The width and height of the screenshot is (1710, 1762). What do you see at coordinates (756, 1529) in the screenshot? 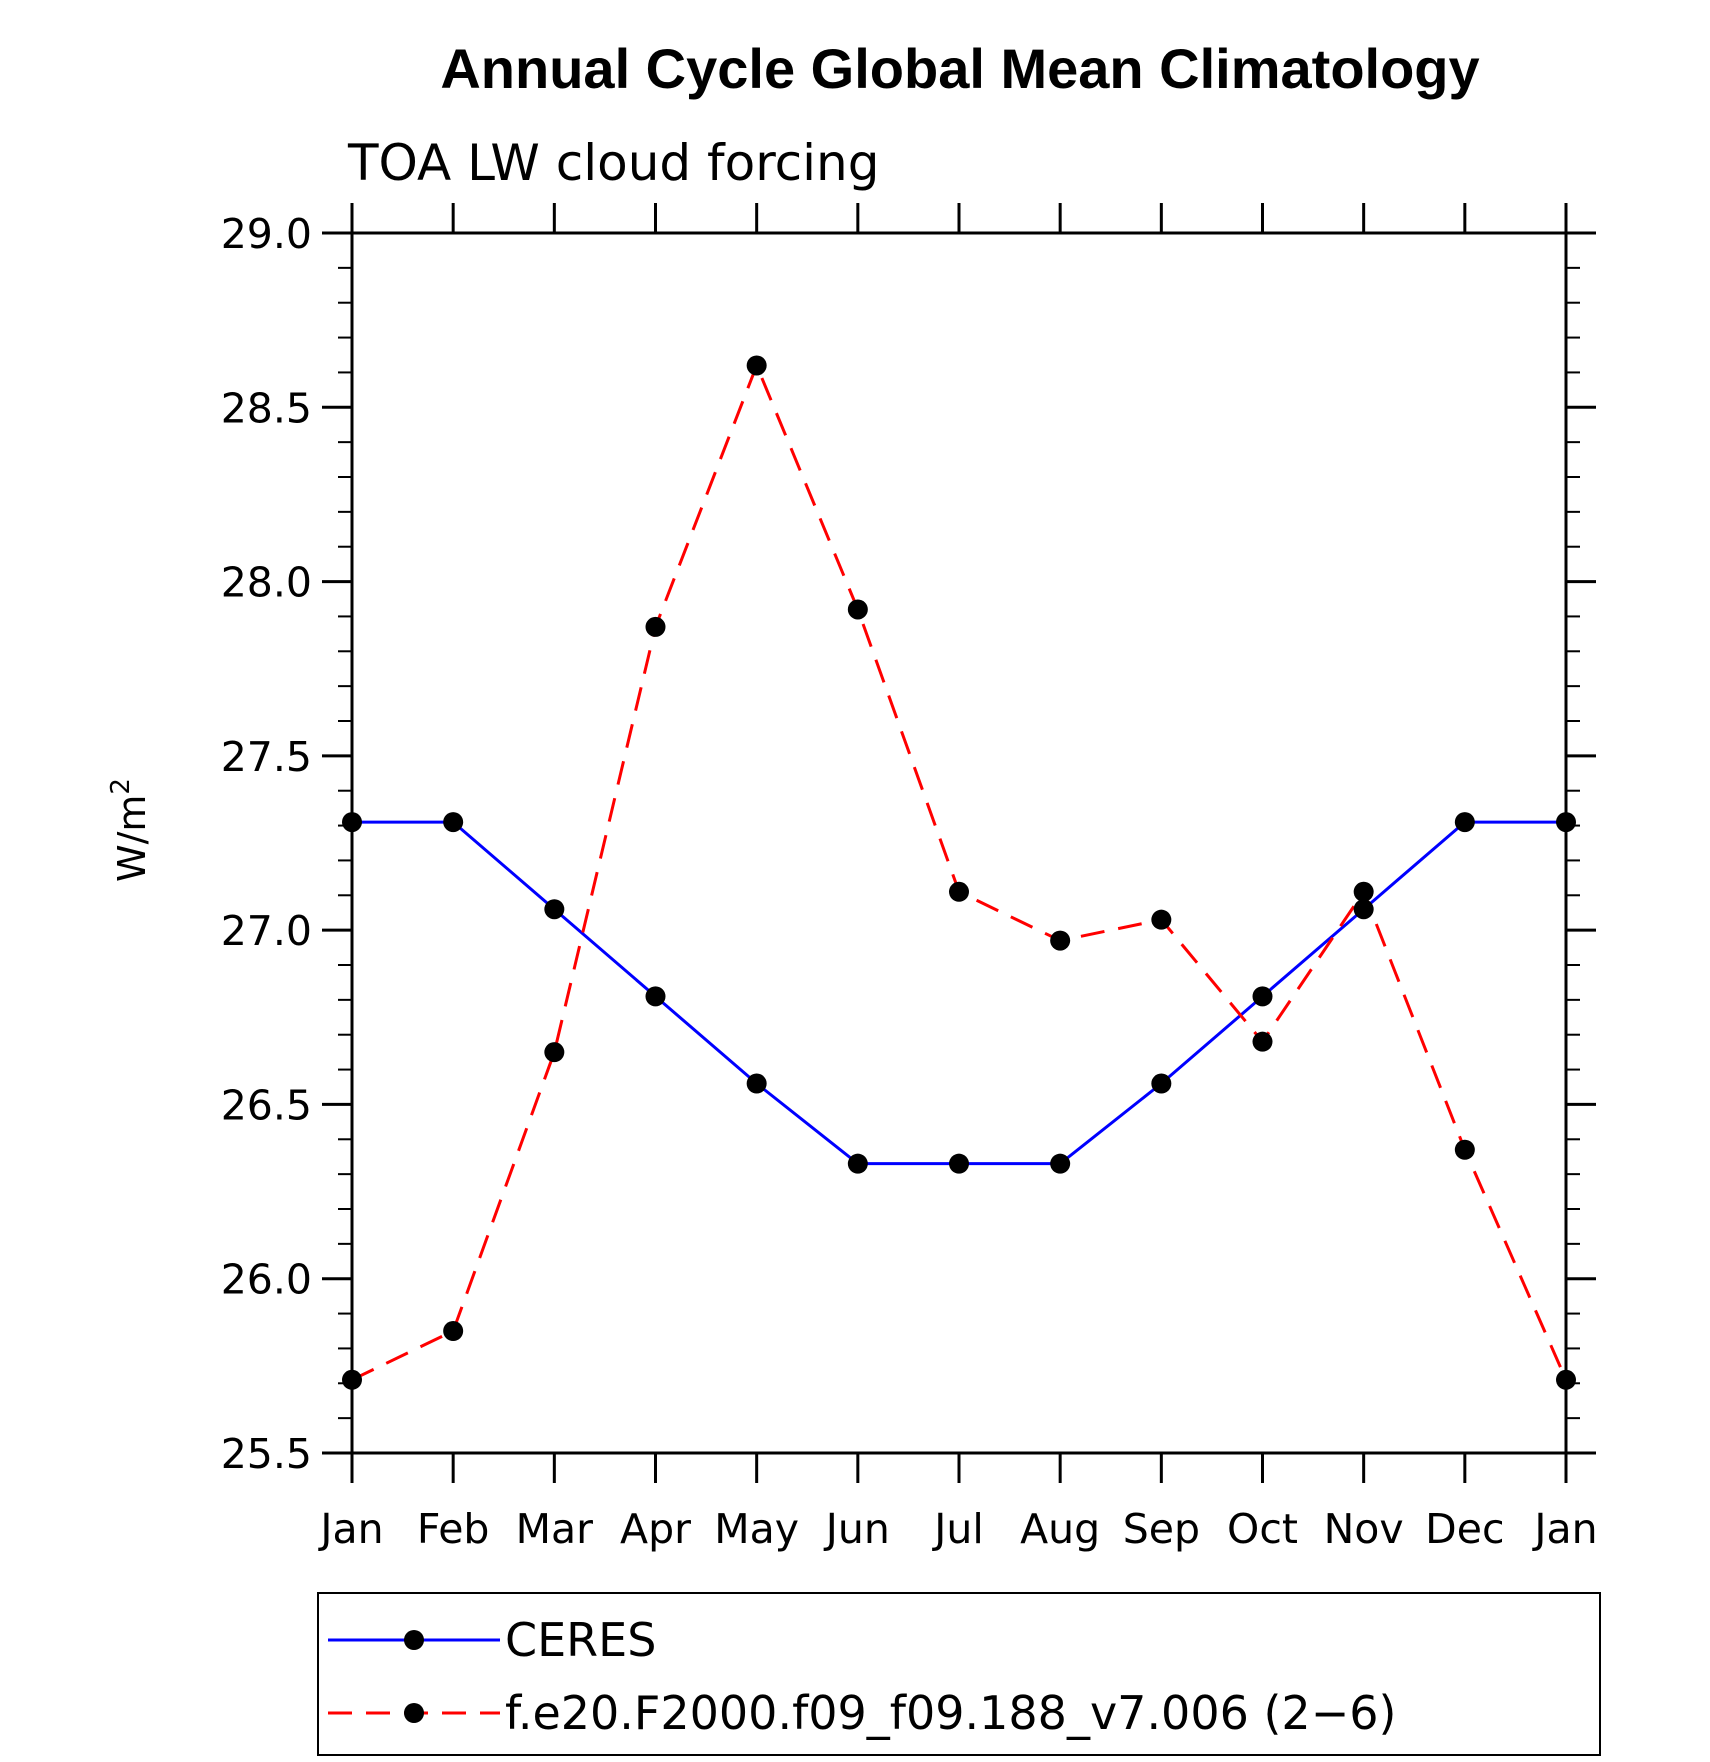
I see `x-tick-label: May` at bounding box center [756, 1529].